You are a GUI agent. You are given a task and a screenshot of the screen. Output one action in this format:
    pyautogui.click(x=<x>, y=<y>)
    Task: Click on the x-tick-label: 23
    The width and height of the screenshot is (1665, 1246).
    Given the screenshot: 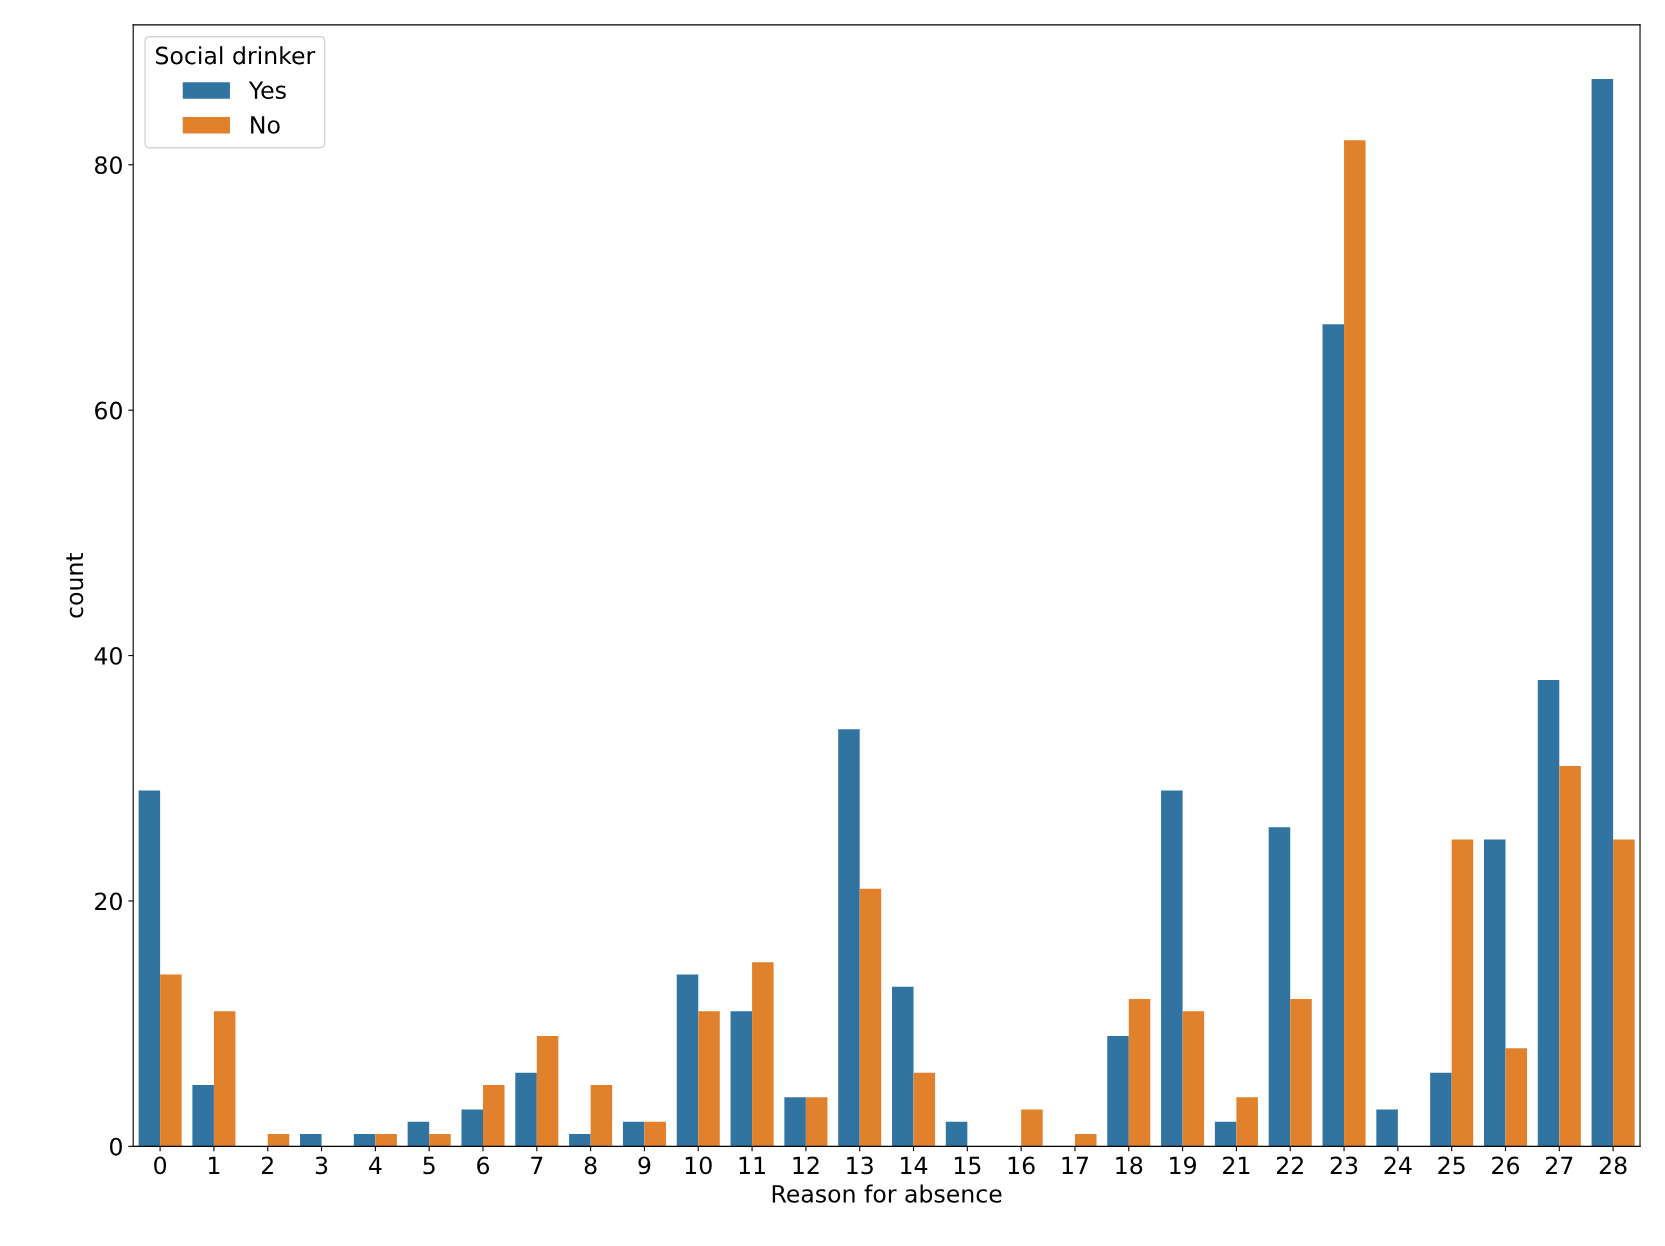 What is the action you would take?
    pyautogui.click(x=1344, y=1165)
    